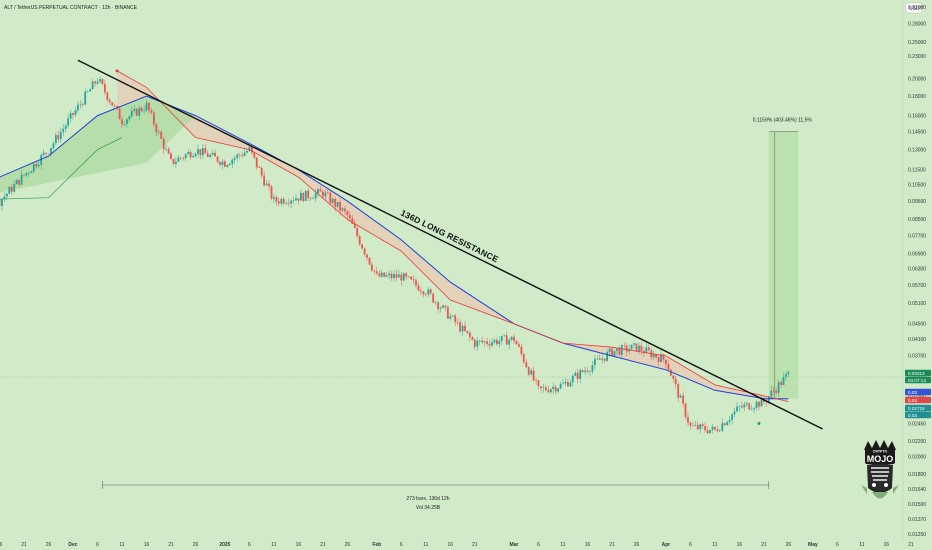  Describe the element at coordinates (1, 545) in the screenshot. I see `time-tick-0: 16` at that location.